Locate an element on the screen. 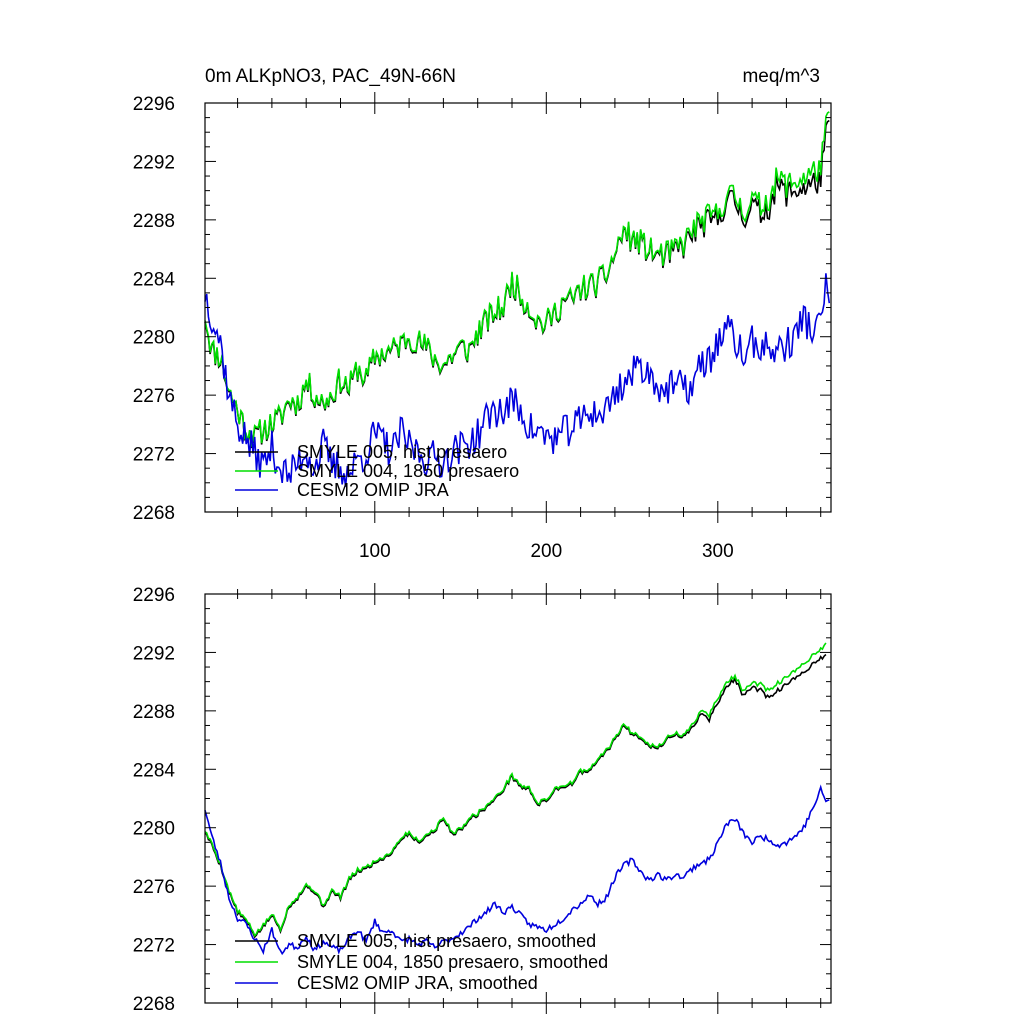 Image resolution: width=1024 pixels, height=1024 pixels. x-tick-label: 100 is located at coordinates (375, 551).